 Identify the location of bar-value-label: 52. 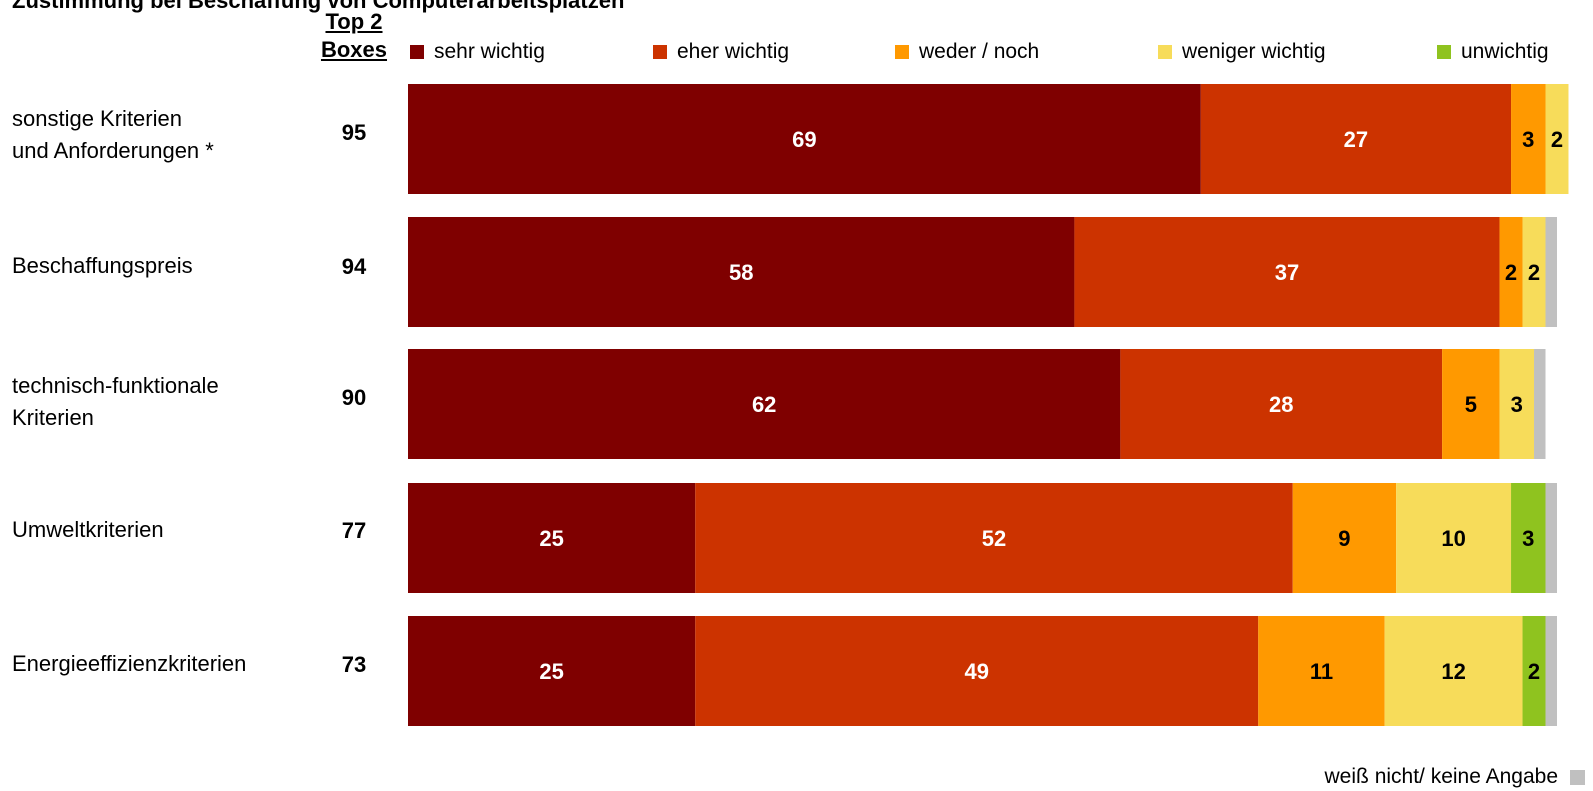
(994, 538).